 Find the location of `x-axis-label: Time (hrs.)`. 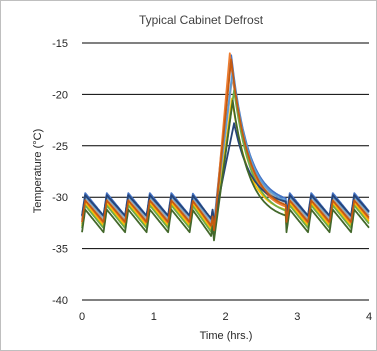

x-axis-label: Time (hrs.) is located at coordinates (226, 336).